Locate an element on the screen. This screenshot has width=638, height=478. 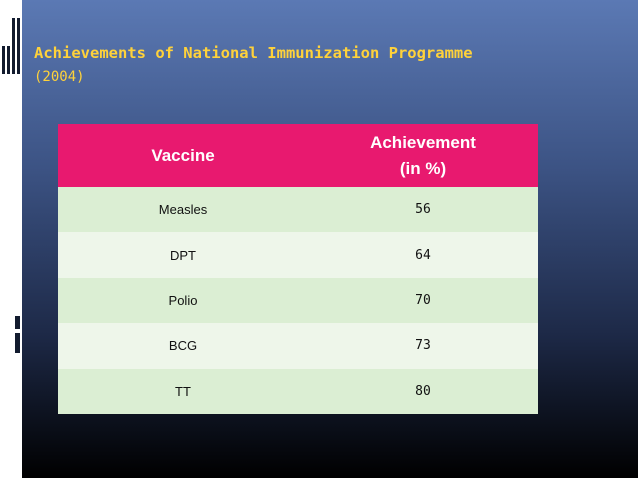
header-achievement-line2: (in %) is located at coordinates (423, 168).